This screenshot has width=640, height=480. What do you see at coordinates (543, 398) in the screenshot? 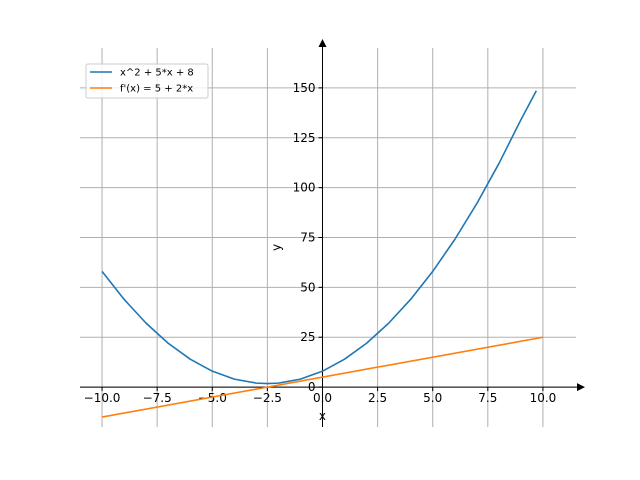
I see `x-tick-label: 10.0` at bounding box center [543, 398].